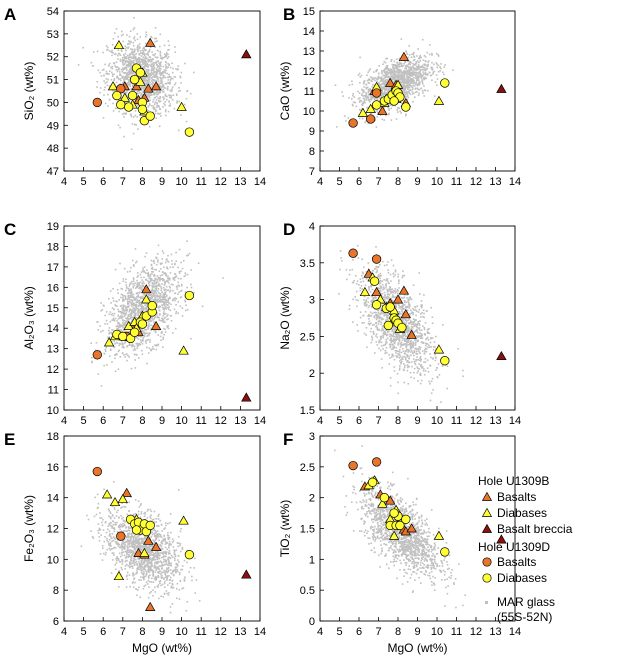 The height and width of the screenshot is (657, 629). Describe the element at coordinates (309, 52) in the screenshot. I see `y-tick-label: 13` at that location.